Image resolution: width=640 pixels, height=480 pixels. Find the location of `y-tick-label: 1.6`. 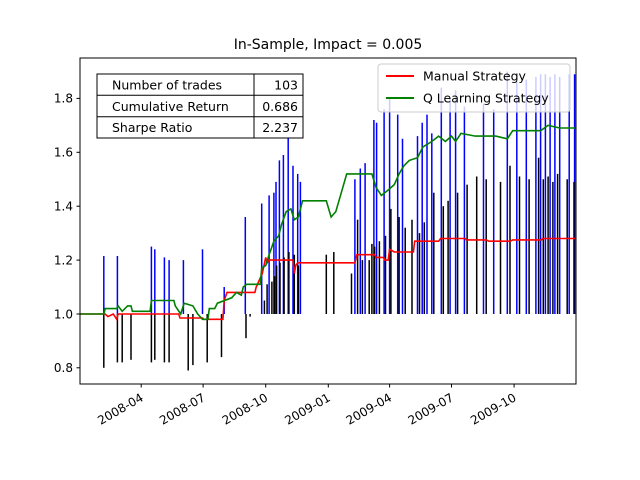

y-tick-label: 1.6 is located at coordinates (63, 153).